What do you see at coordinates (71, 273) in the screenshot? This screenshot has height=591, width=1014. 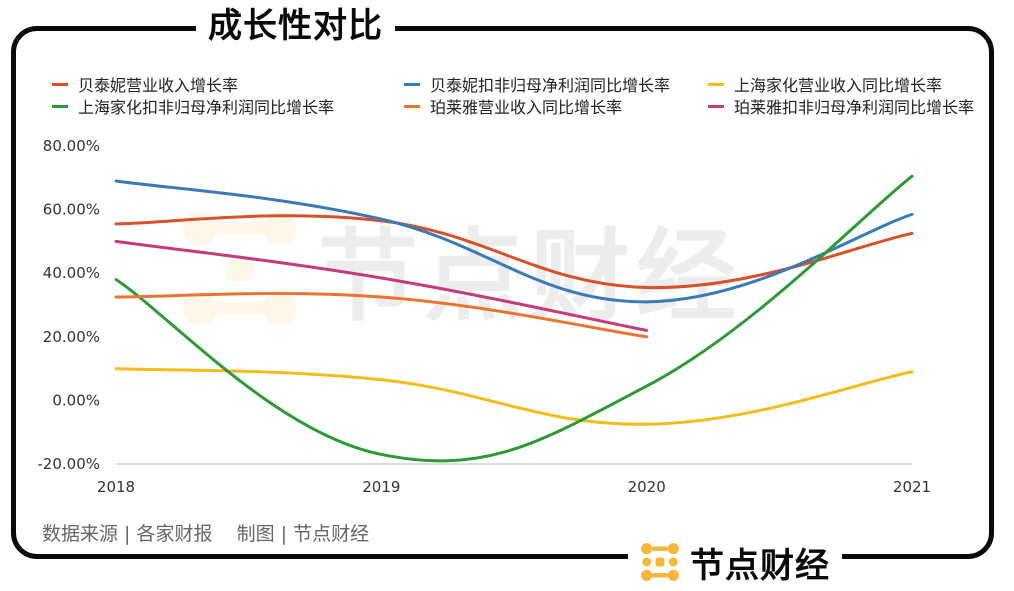 I see `y-tick-label: 40.00%` at bounding box center [71, 273].